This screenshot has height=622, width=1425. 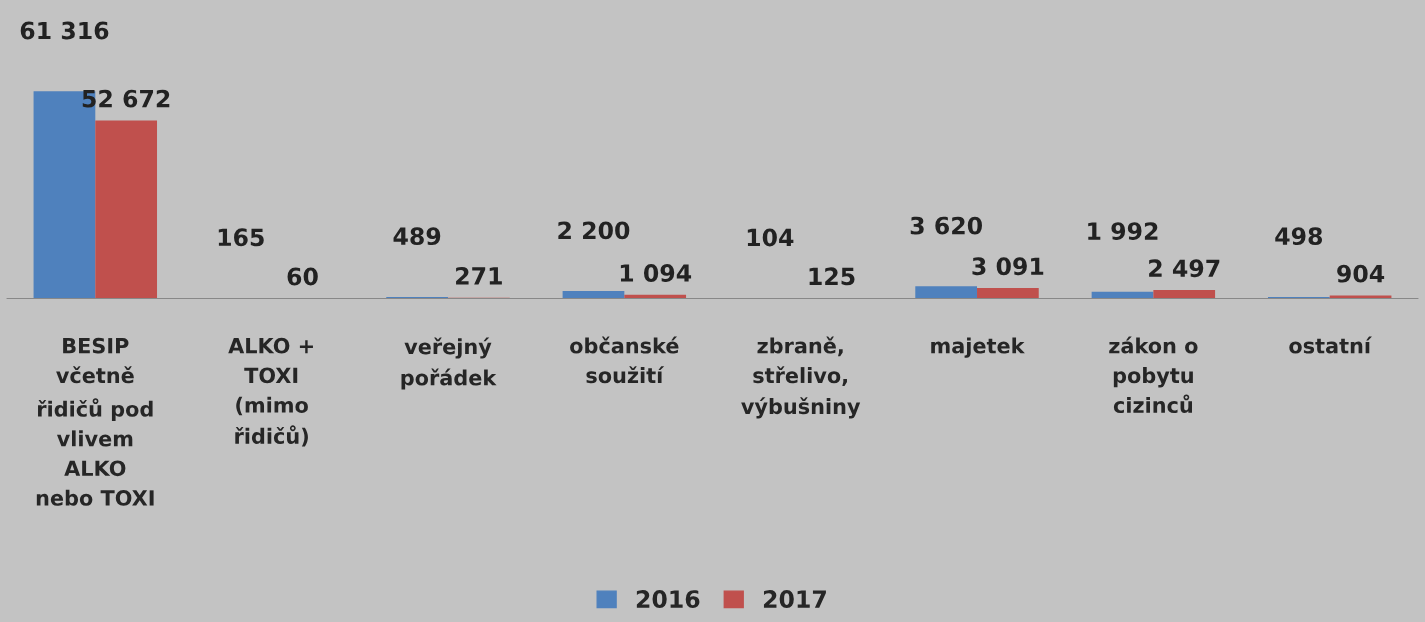 What do you see at coordinates (594, 230) in the screenshot?
I see `data-label: 2 200` at bounding box center [594, 230].